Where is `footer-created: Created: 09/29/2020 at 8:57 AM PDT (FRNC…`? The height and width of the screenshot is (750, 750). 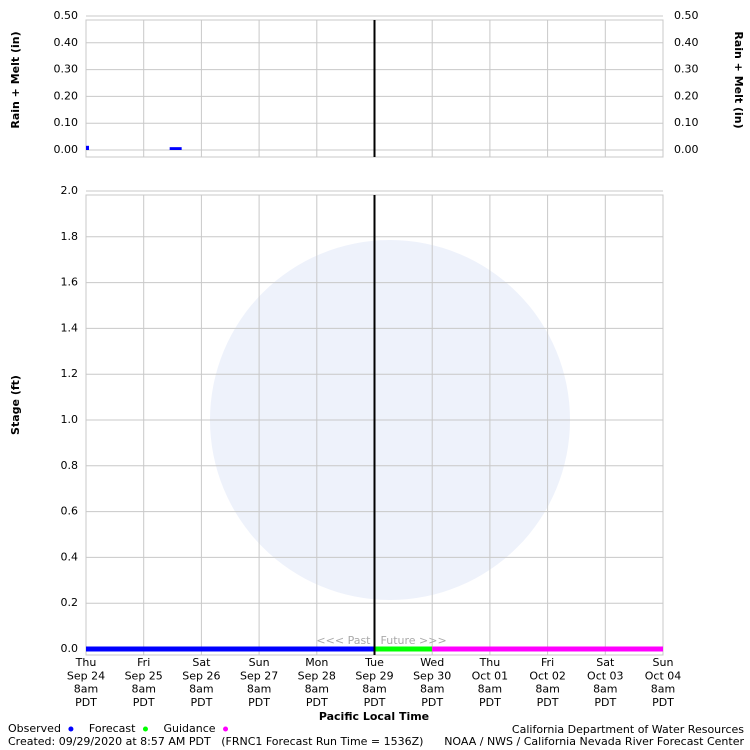
footer-created: Created: 09/29/2020 at 8:57 AM PDT (FRNC… is located at coordinates (215, 741).